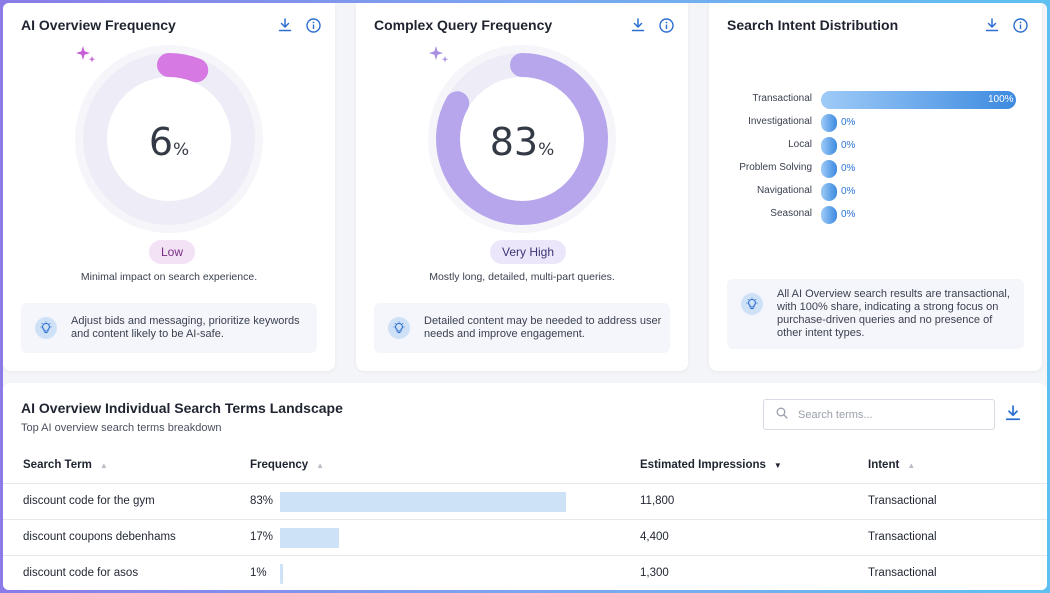 The height and width of the screenshot is (593, 1050). Describe the element at coordinates (875, 169) in the screenshot. I see `intent-row: Problem Solving 0%` at that location.